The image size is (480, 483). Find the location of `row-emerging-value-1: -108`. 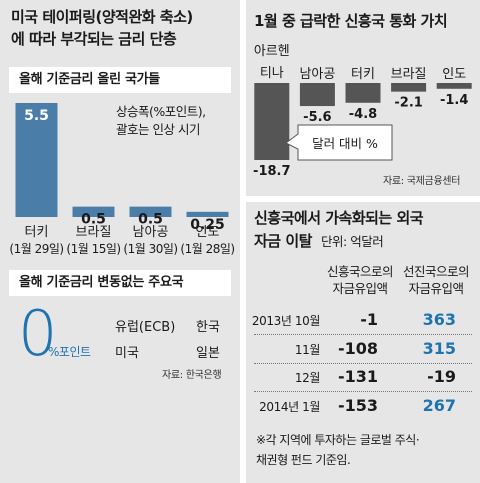

row-emerging-value-1: -108 is located at coordinates (357, 348).